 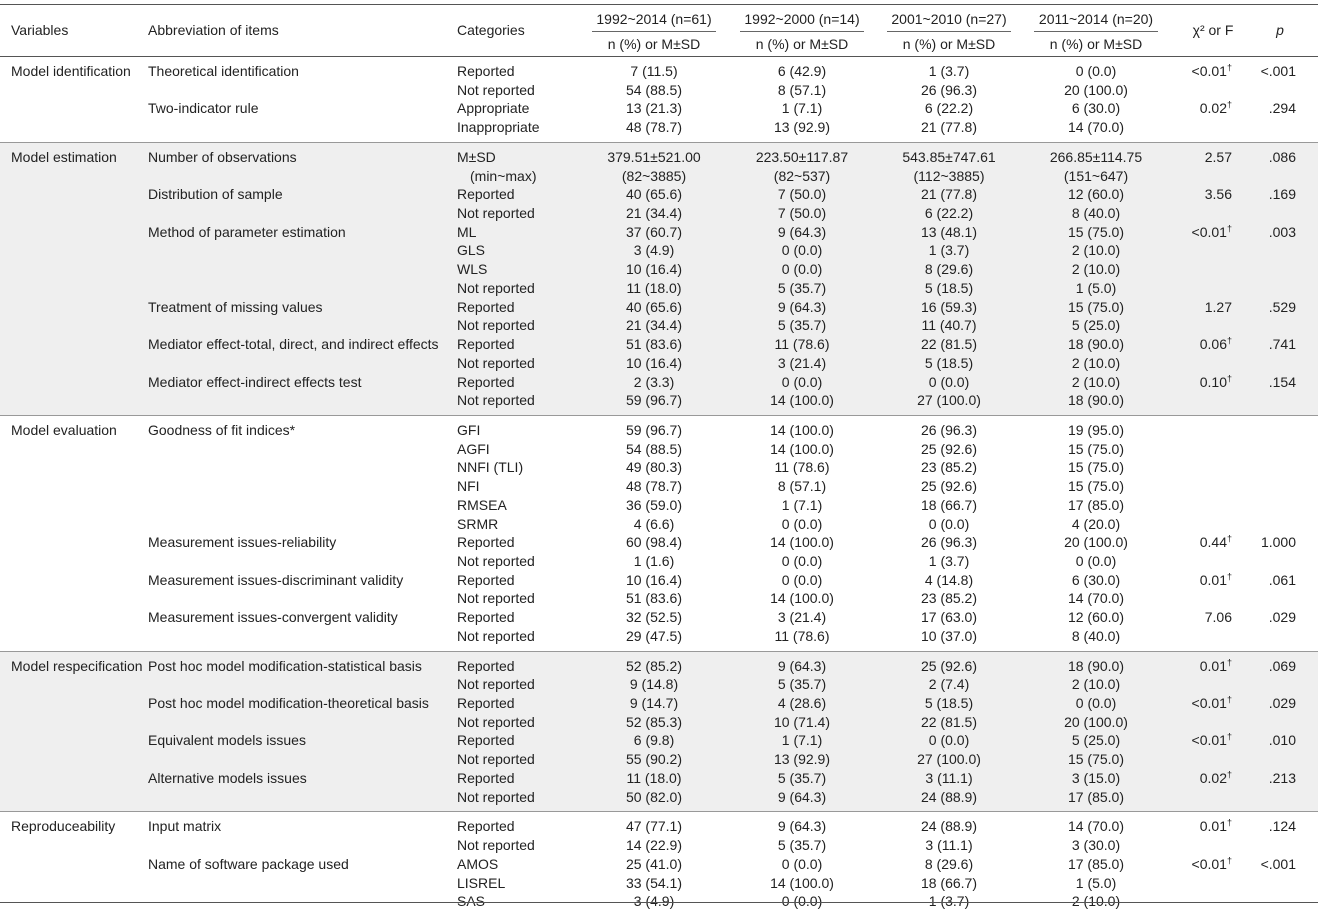 I want to click on value-cell: 11 (40.7), so click(x=949, y=325).